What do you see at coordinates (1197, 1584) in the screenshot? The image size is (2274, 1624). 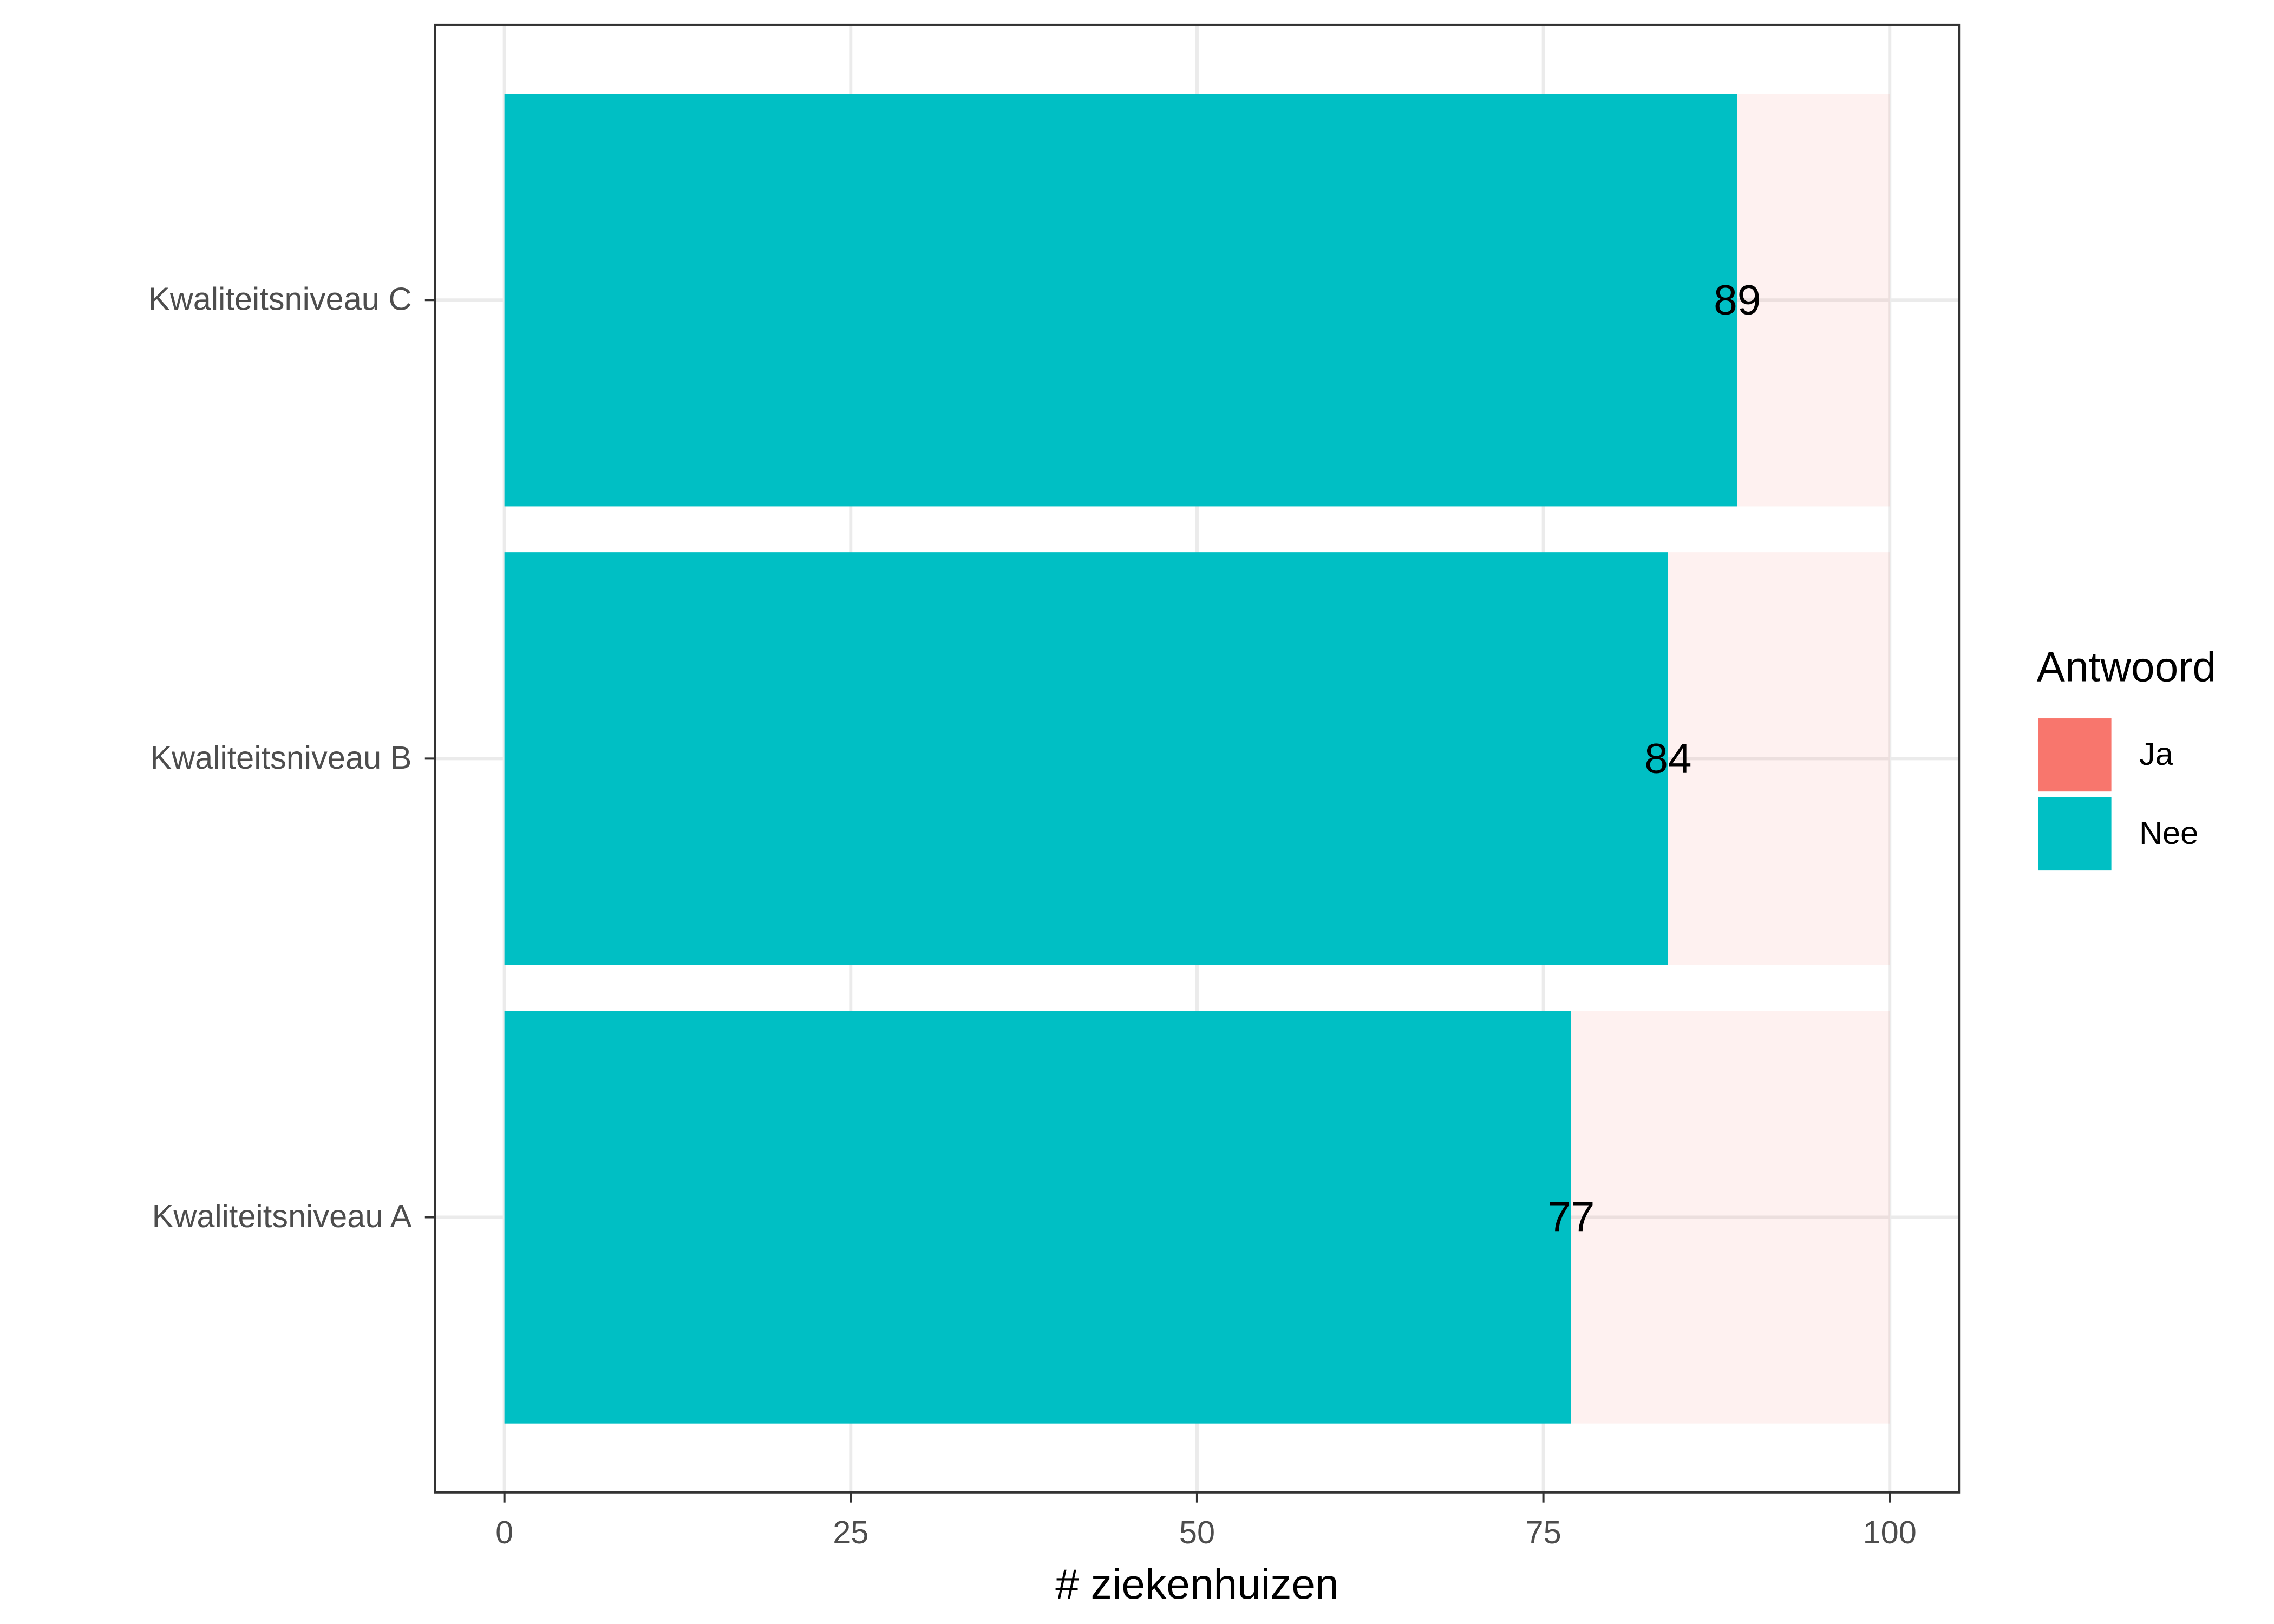 I see `x-axis-title: # ziekenhuizen` at bounding box center [1197, 1584].